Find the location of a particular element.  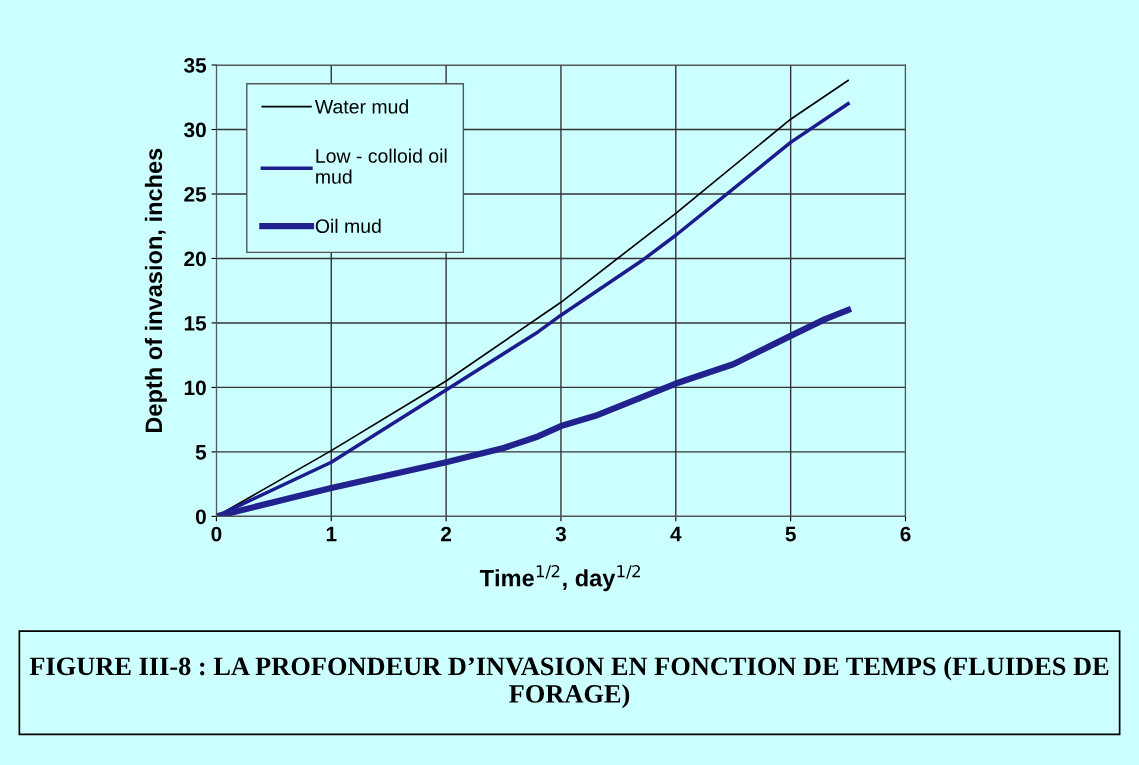

legend-label: Low - colloid oil mud is located at coordinates (381, 166).